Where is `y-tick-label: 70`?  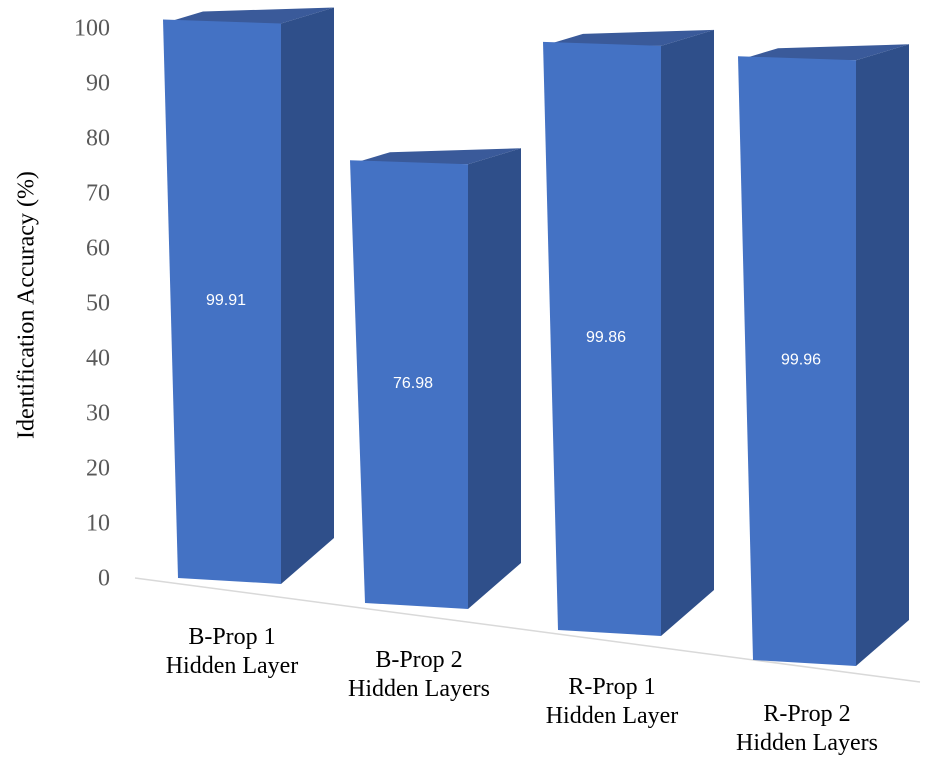 y-tick-label: 70 is located at coordinates (98, 194).